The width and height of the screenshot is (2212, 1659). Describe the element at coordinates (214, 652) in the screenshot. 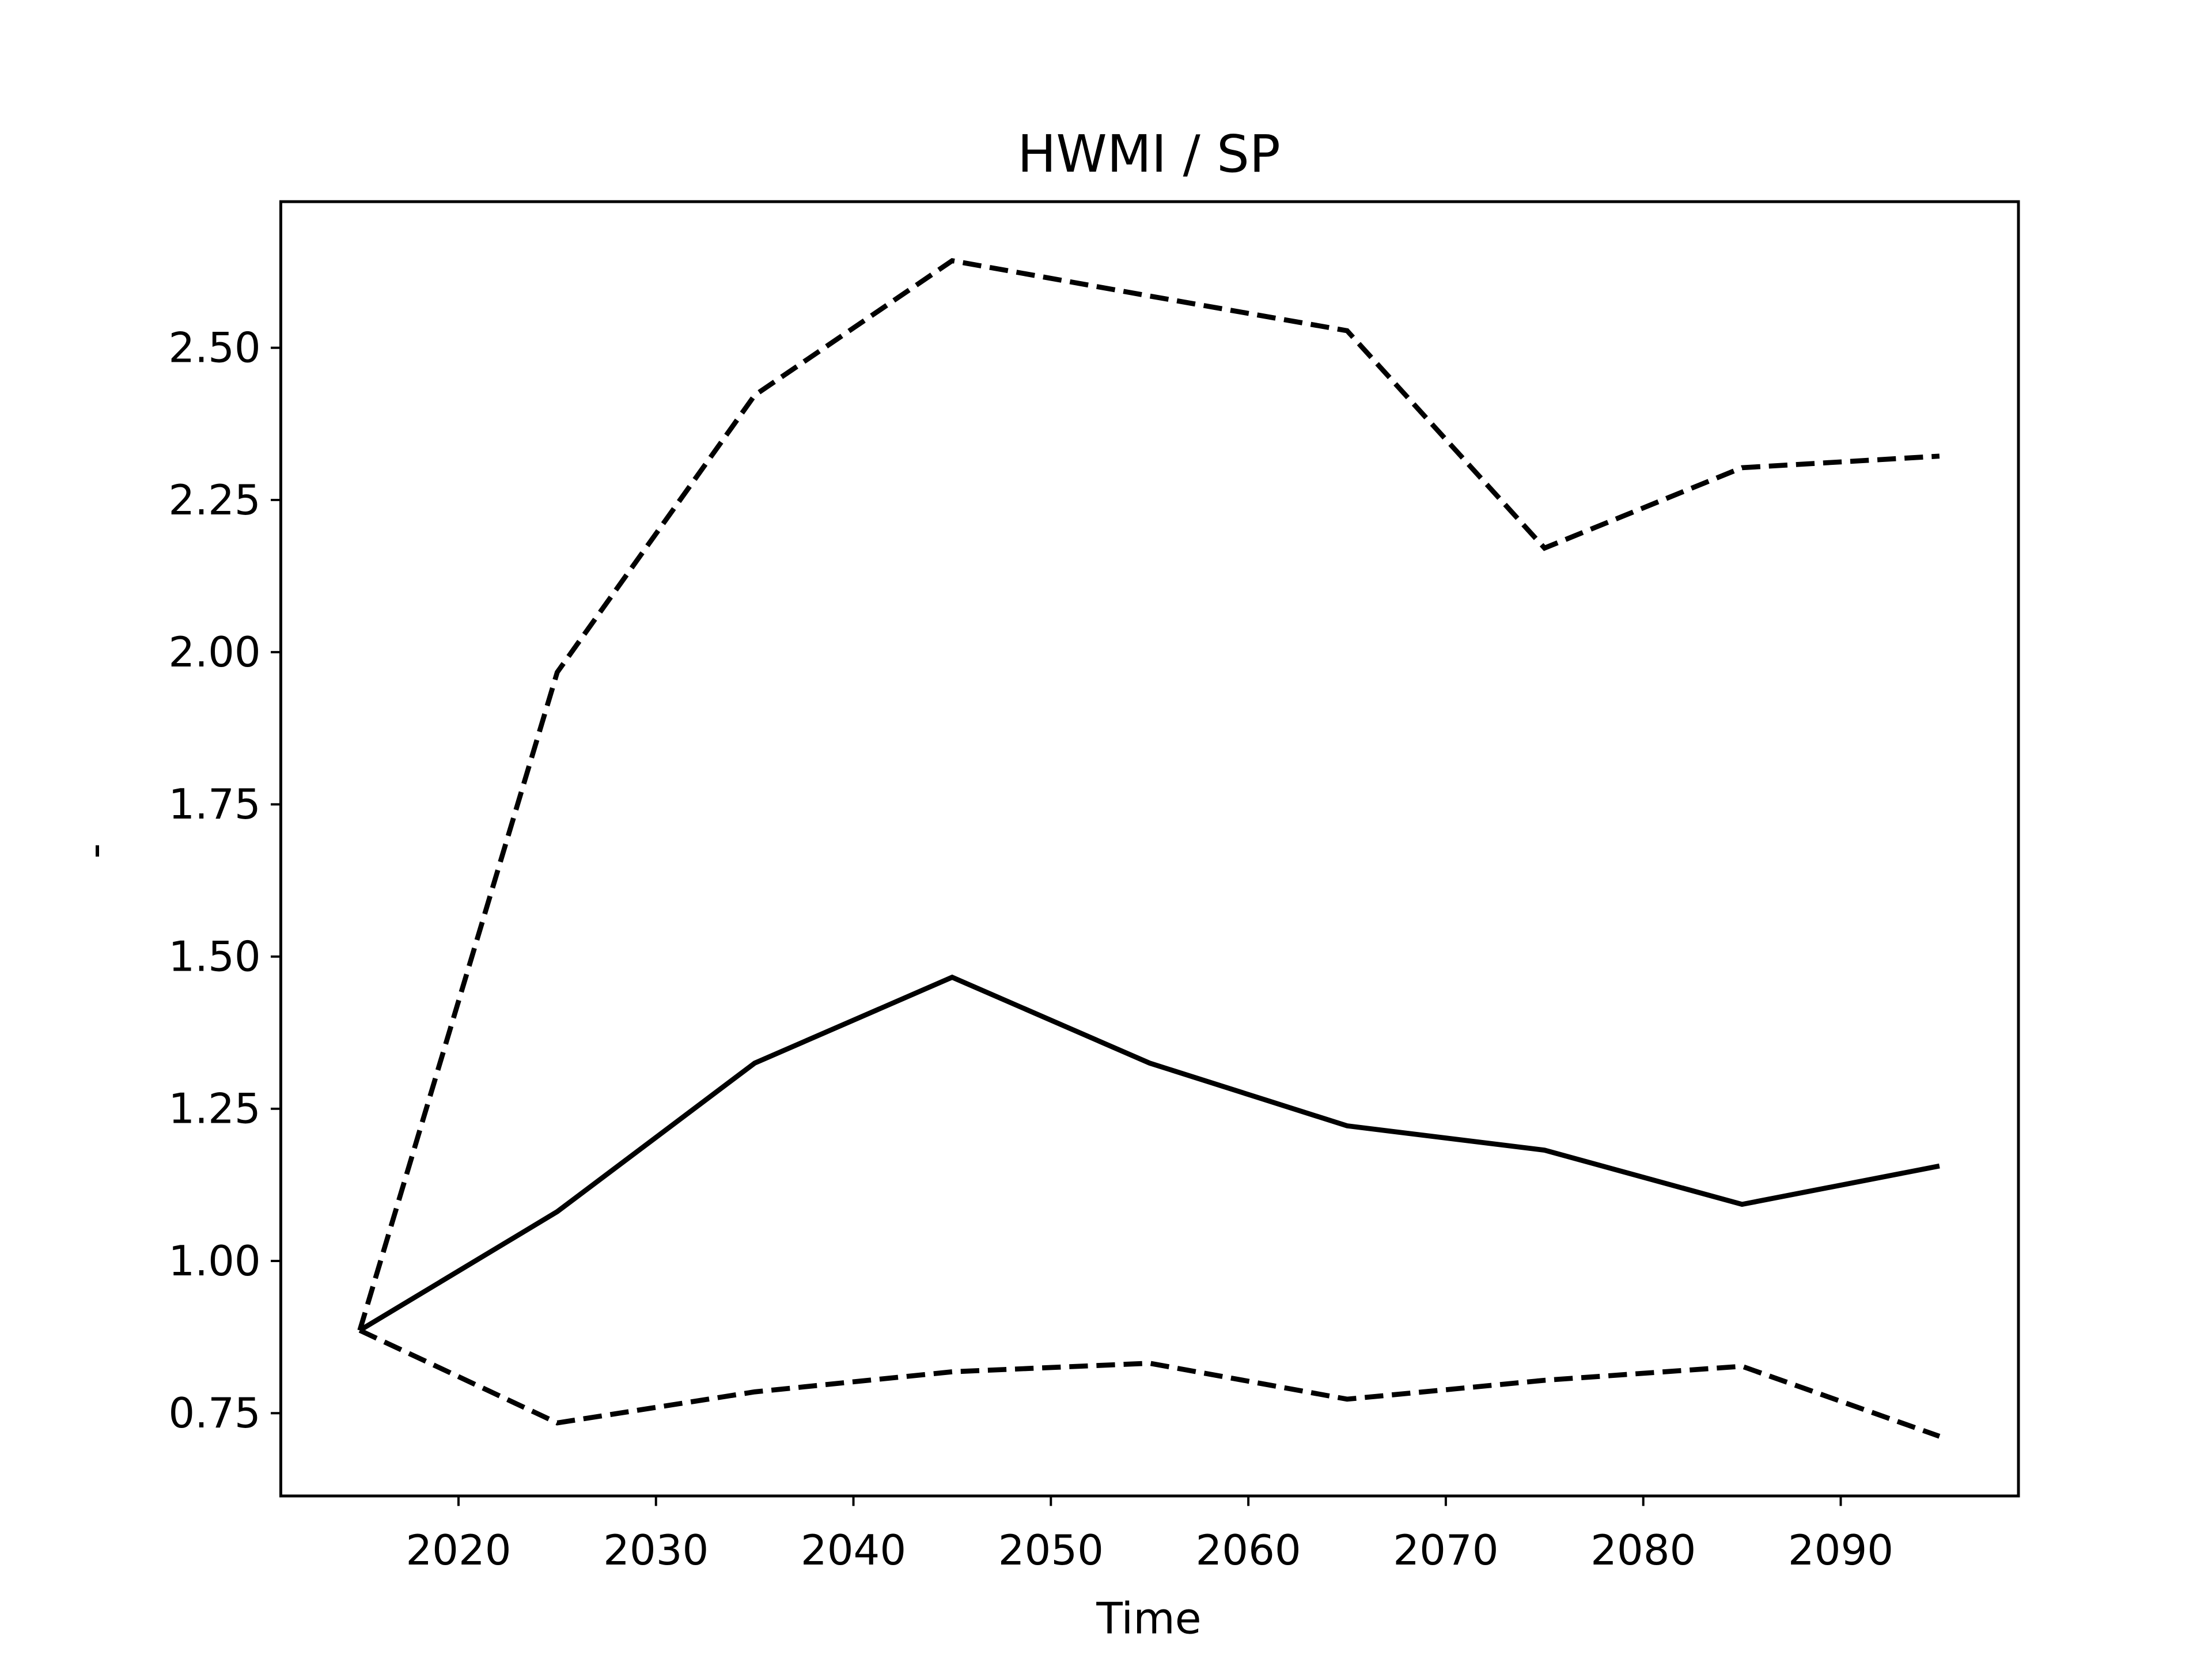

I see `y-tick-label: 2.00` at that location.